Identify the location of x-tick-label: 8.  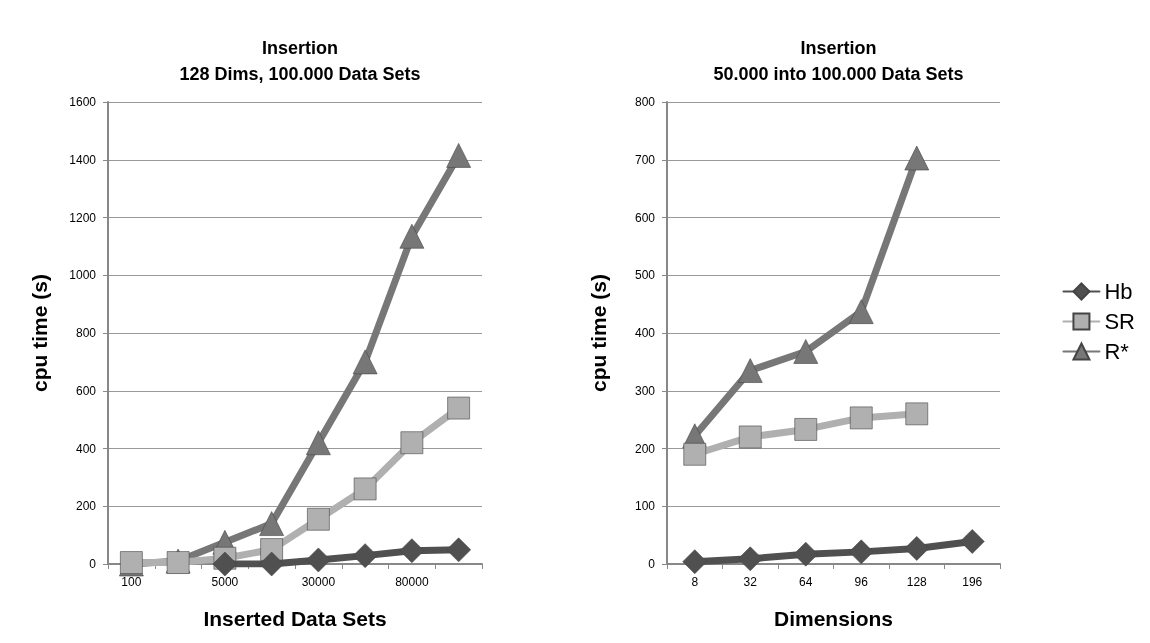
(695, 582).